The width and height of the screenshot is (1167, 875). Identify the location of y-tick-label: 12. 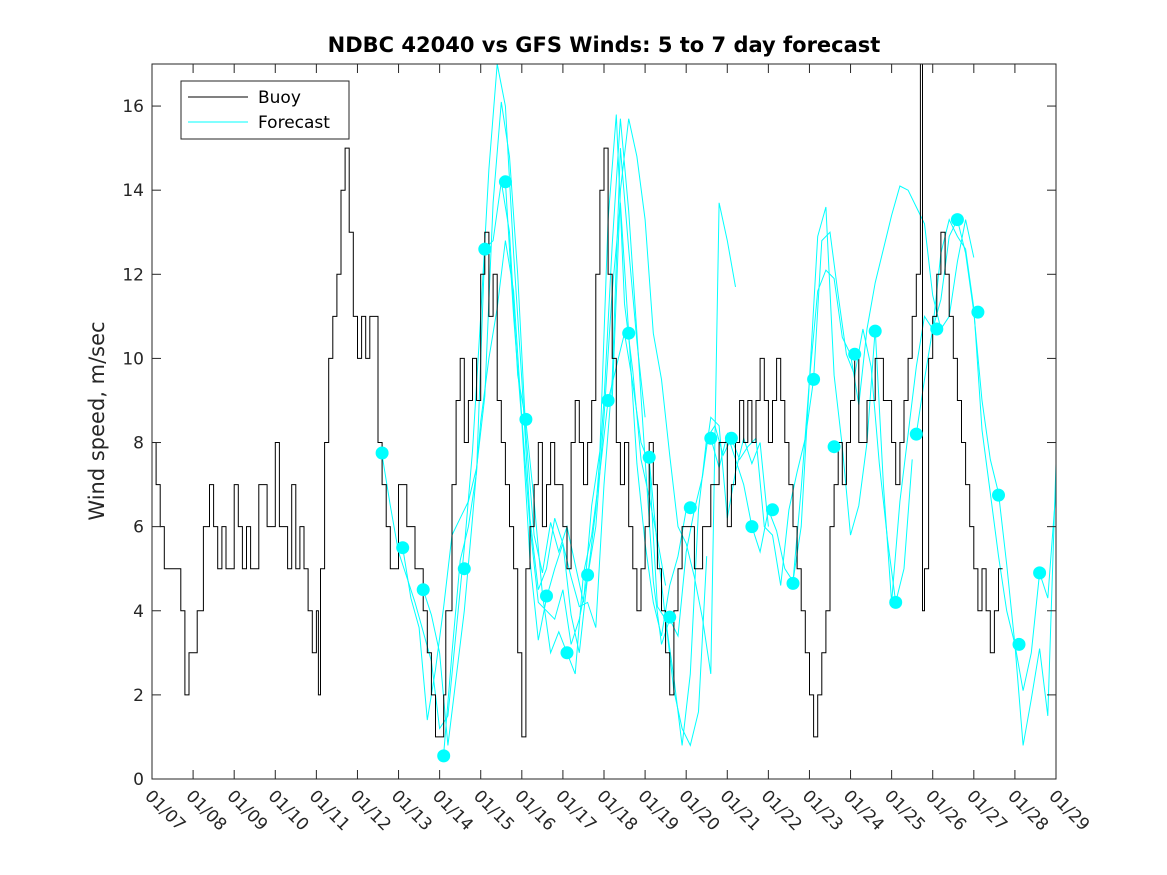
(133, 275).